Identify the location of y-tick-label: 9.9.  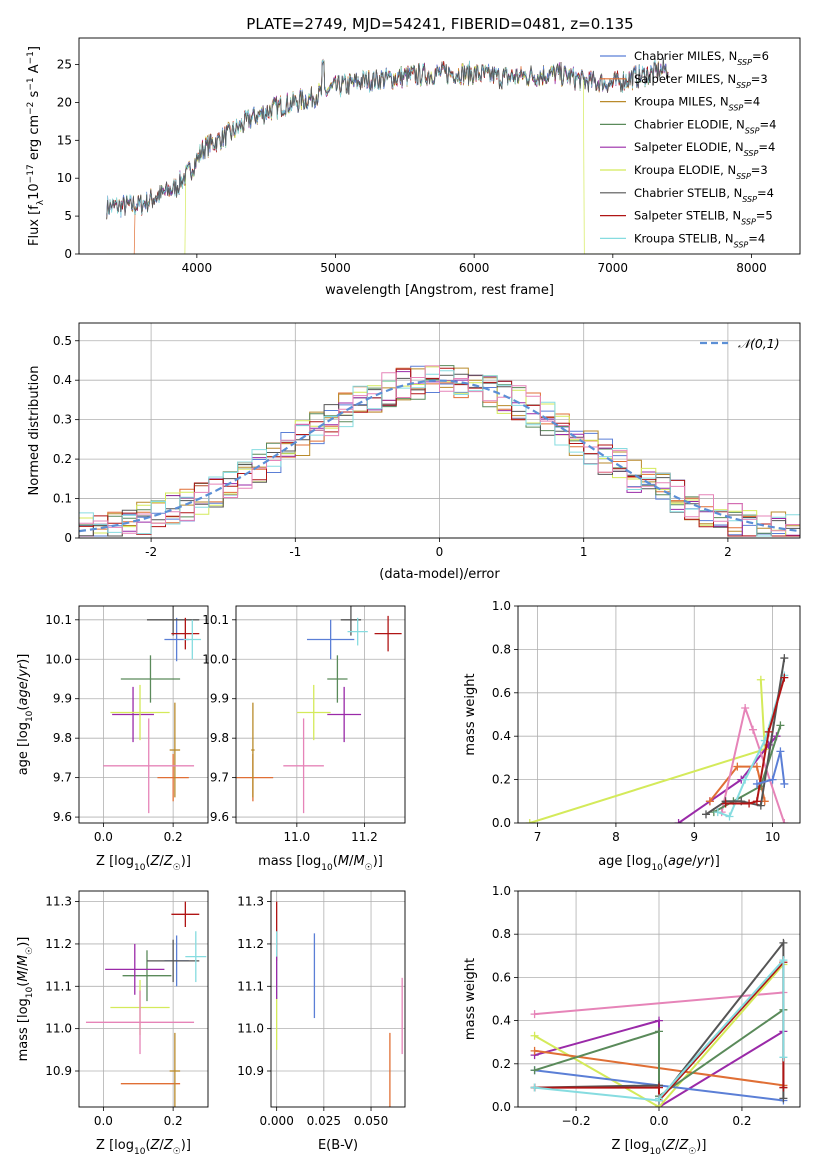
(219, 699).